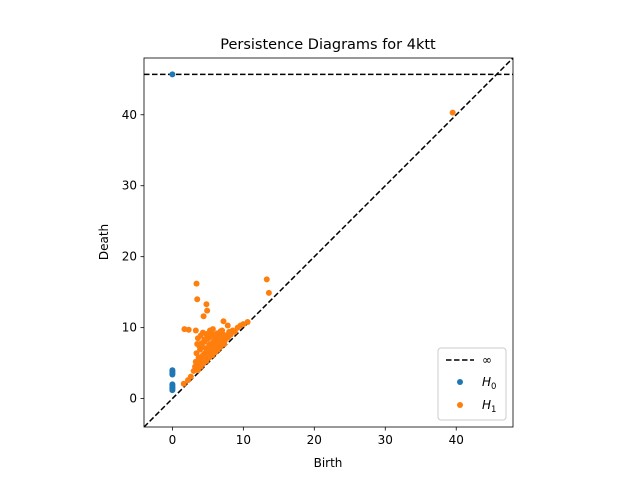 The width and height of the screenshot is (640, 480). Describe the element at coordinates (456, 440) in the screenshot. I see `x-tick-label: 40` at that location.